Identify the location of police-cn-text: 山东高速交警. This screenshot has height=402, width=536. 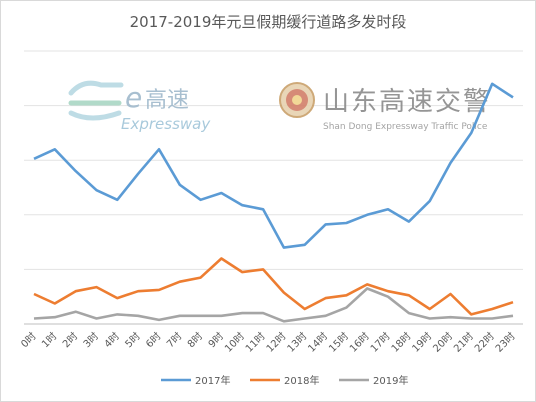
(407, 102).